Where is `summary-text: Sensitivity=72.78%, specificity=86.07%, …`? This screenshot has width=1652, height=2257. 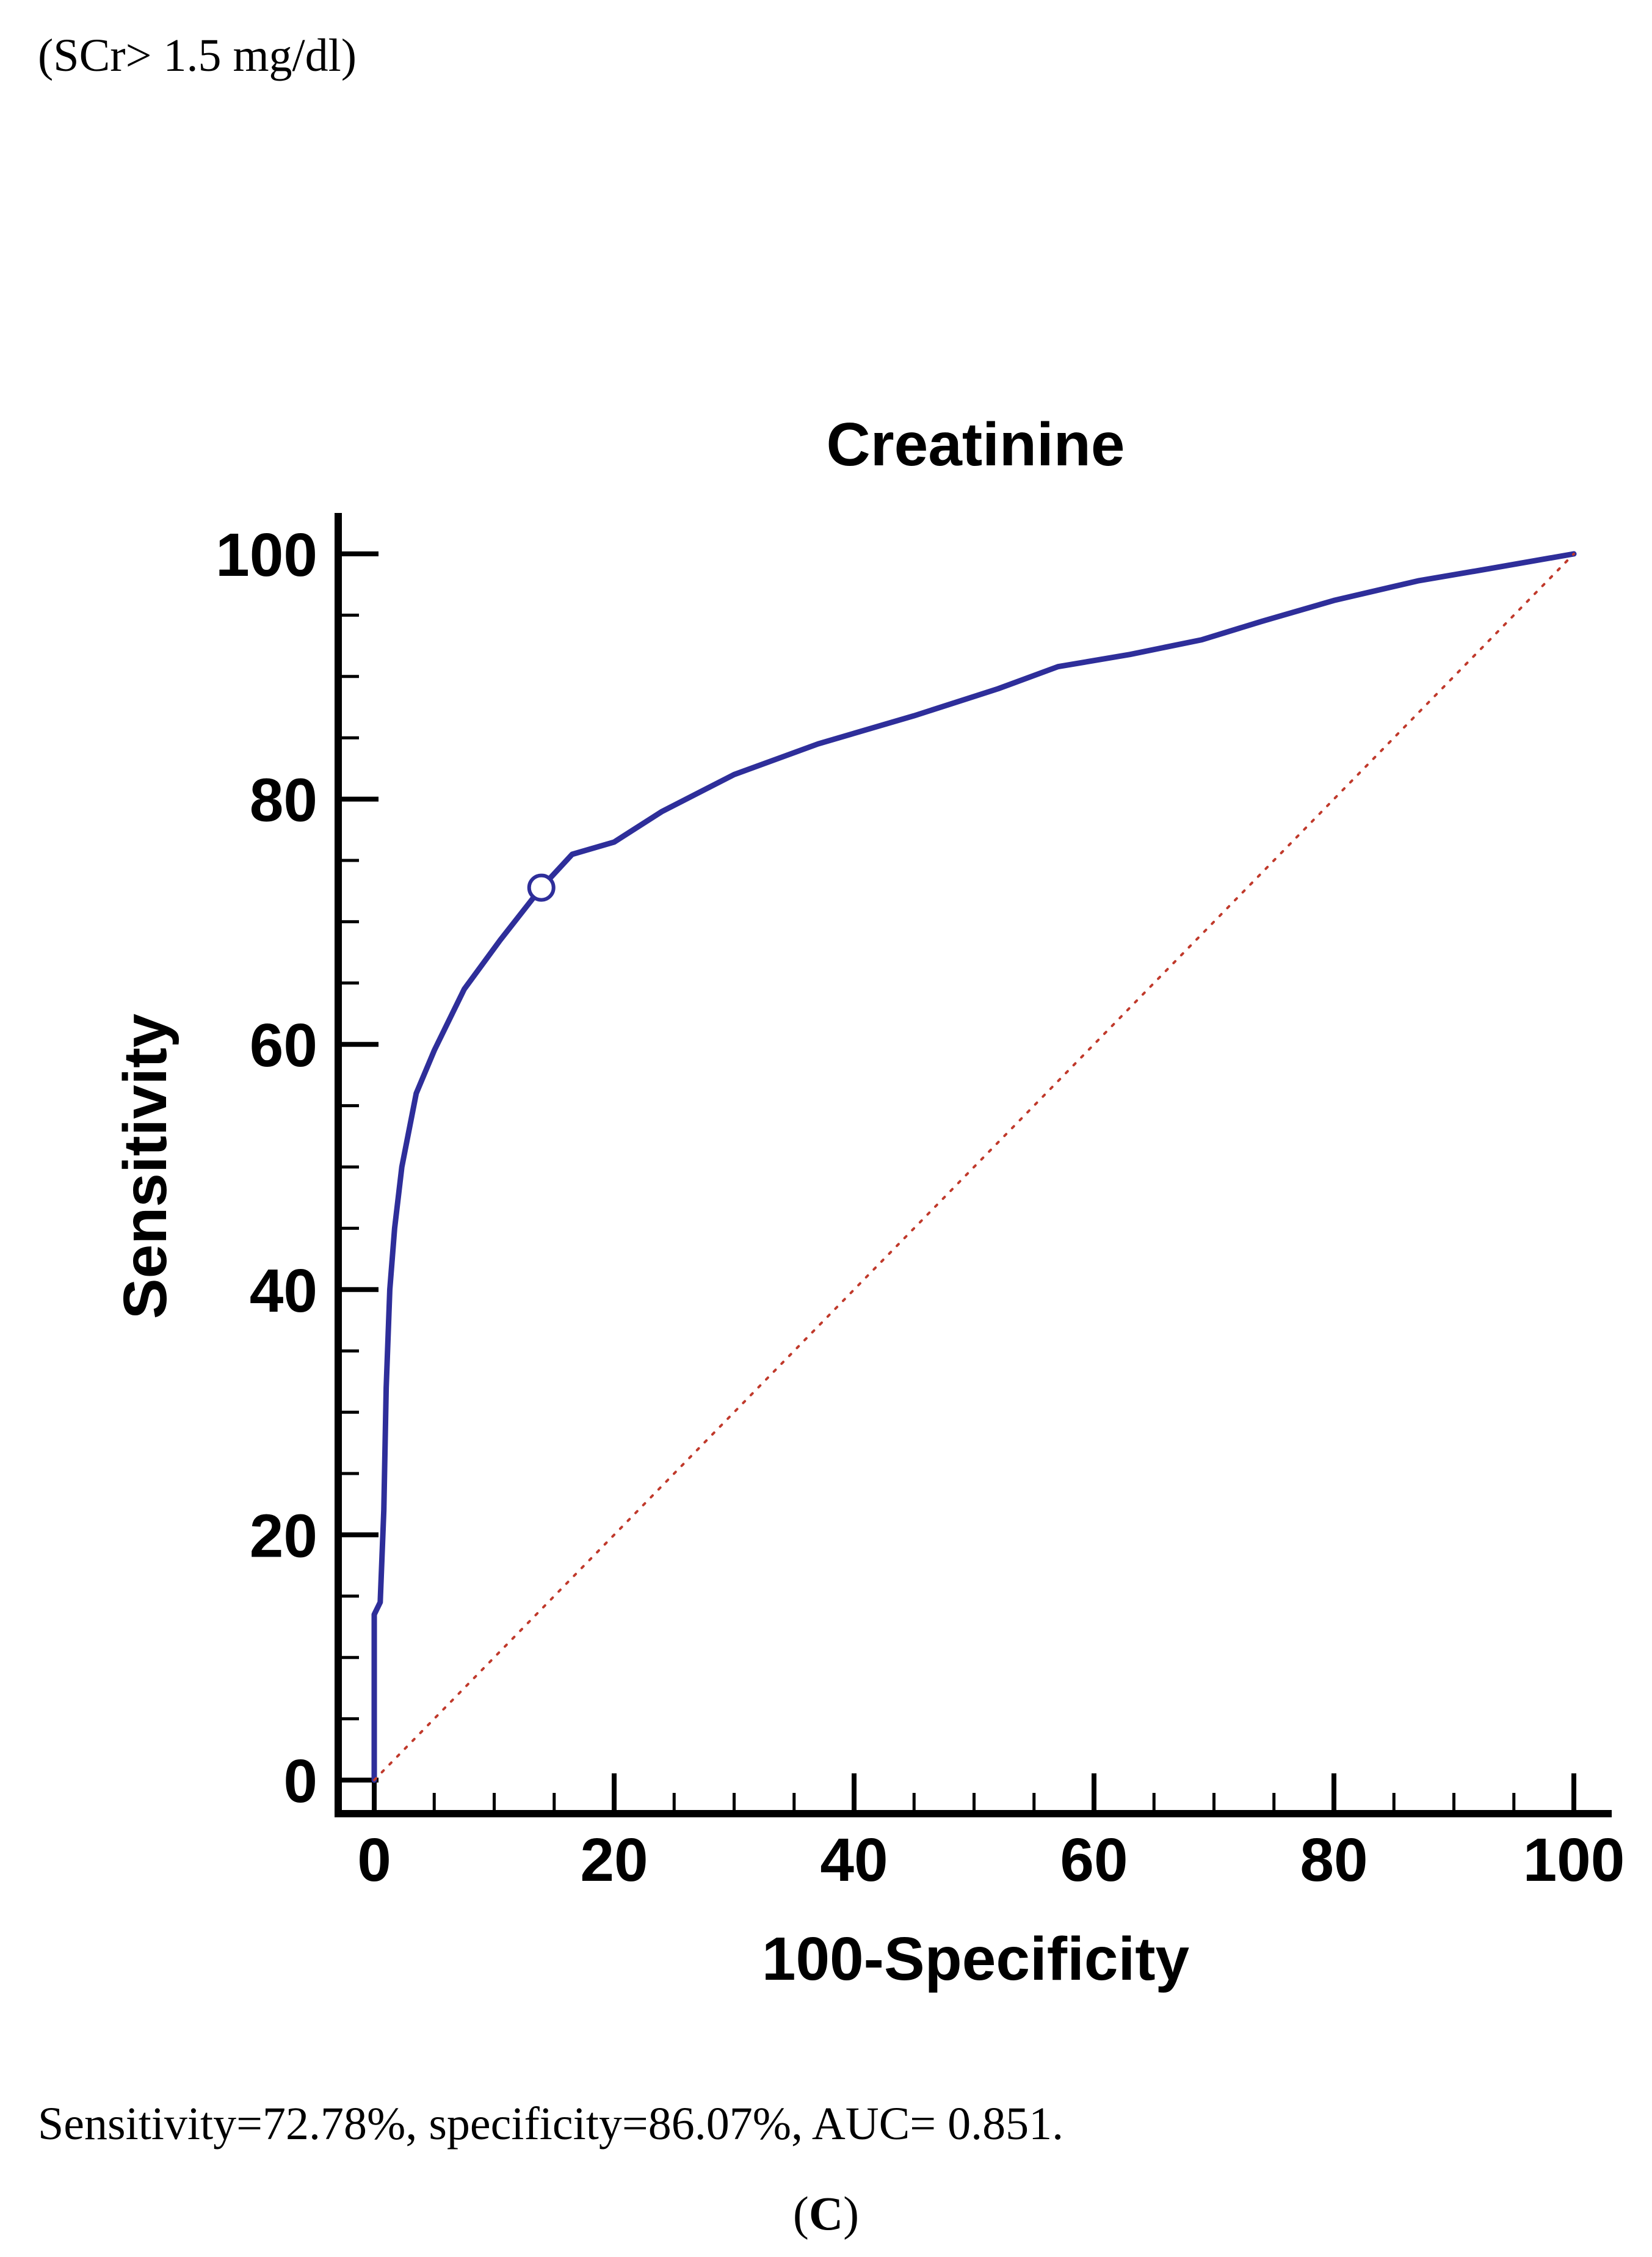 summary-text: Sensitivity=72.78%, specificity=86.07%, … is located at coordinates (551, 2124).